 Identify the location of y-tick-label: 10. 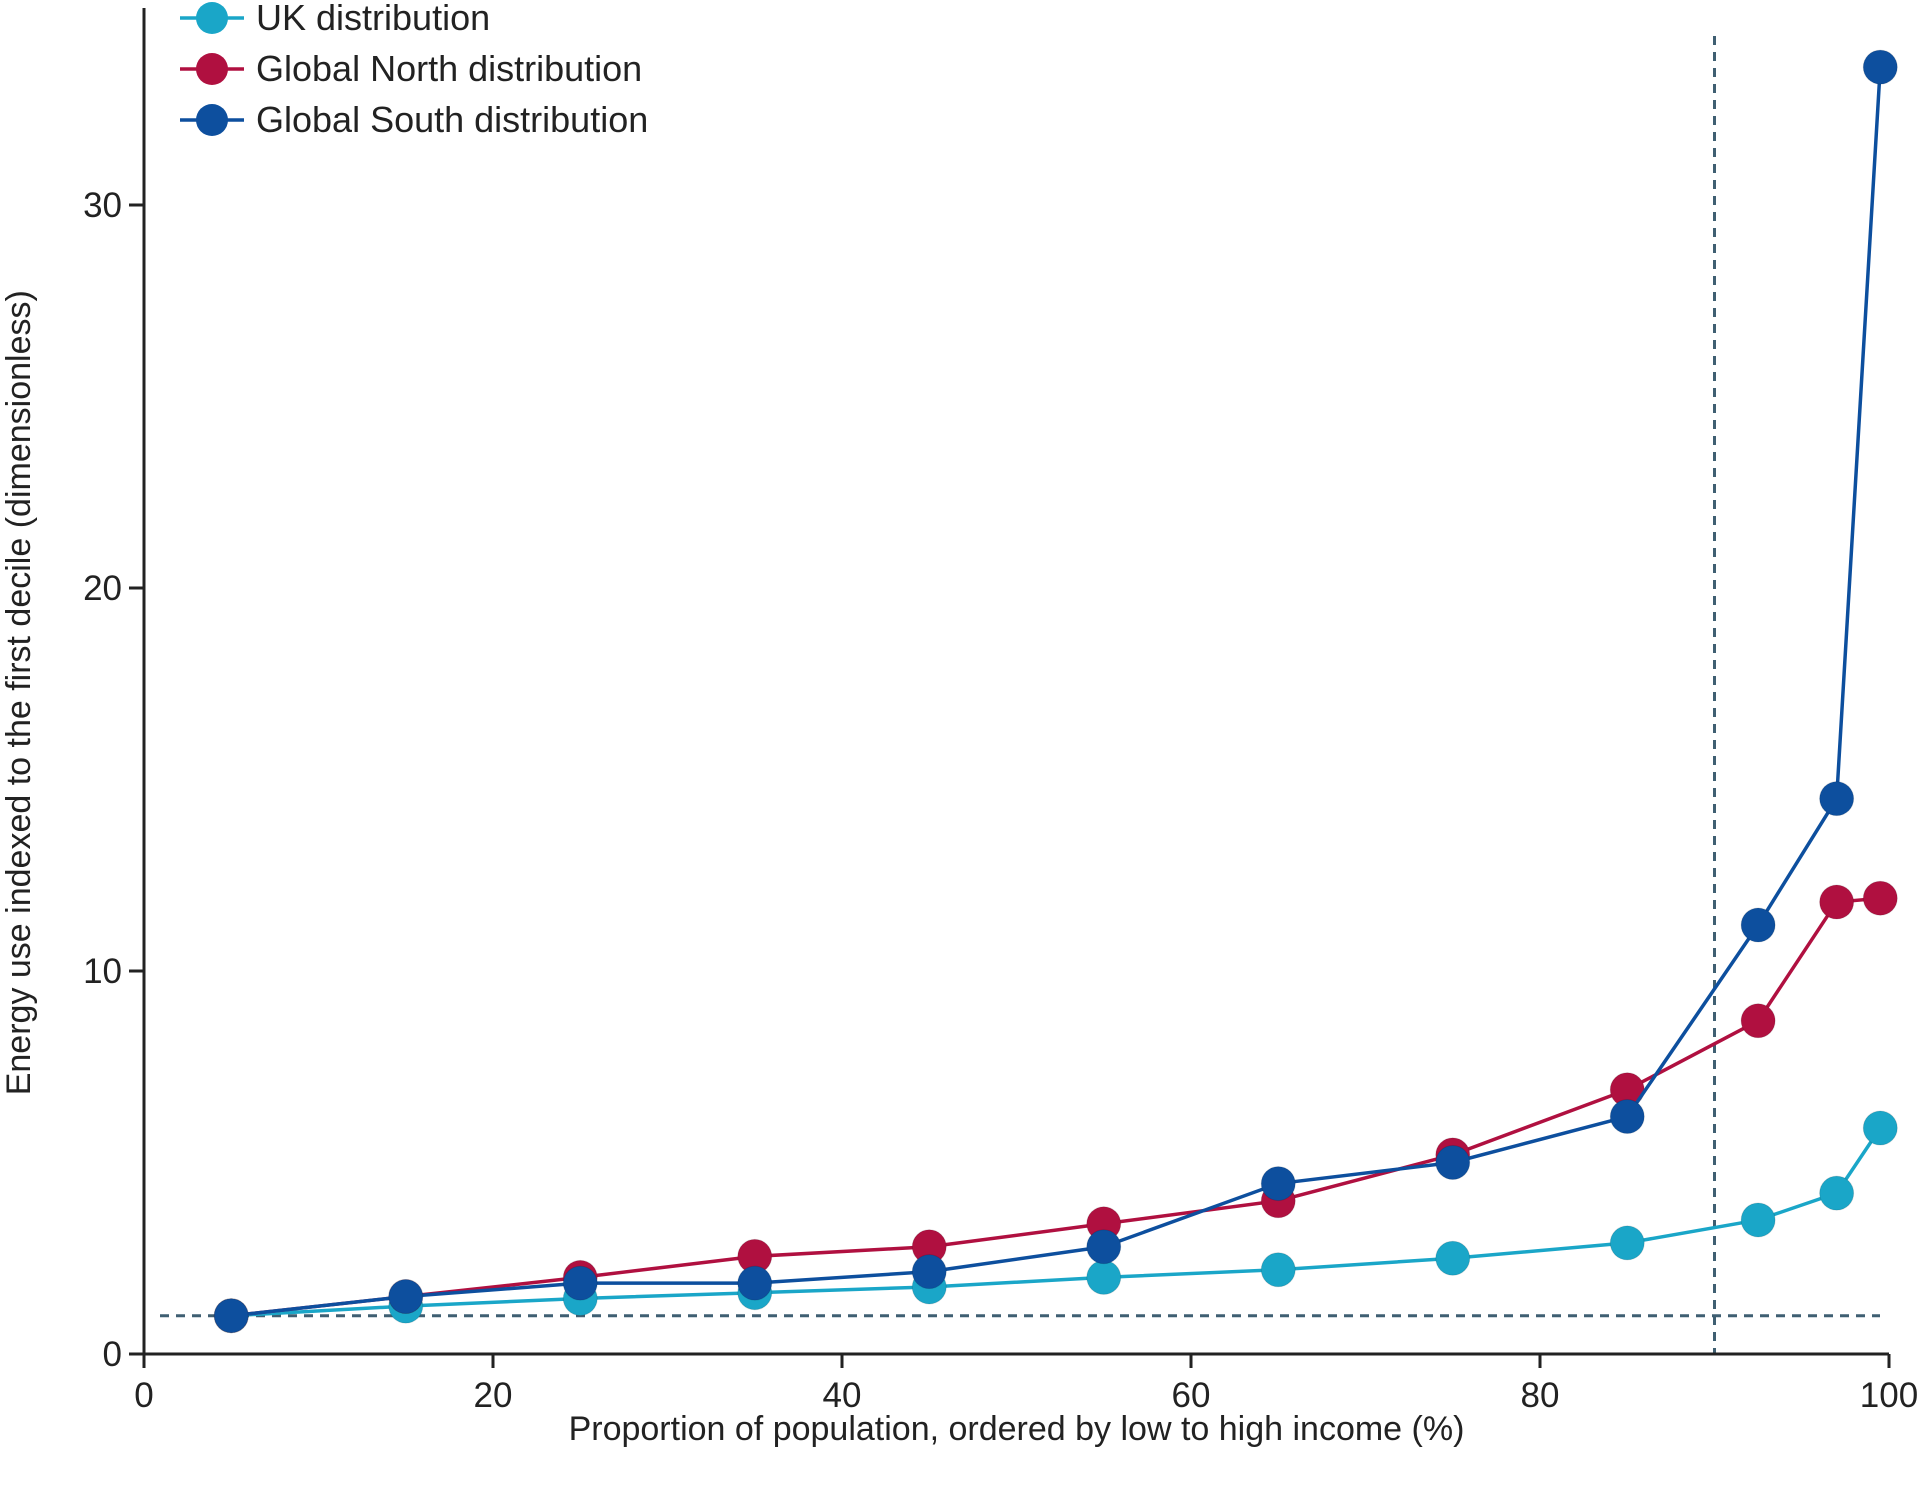
(102, 971).